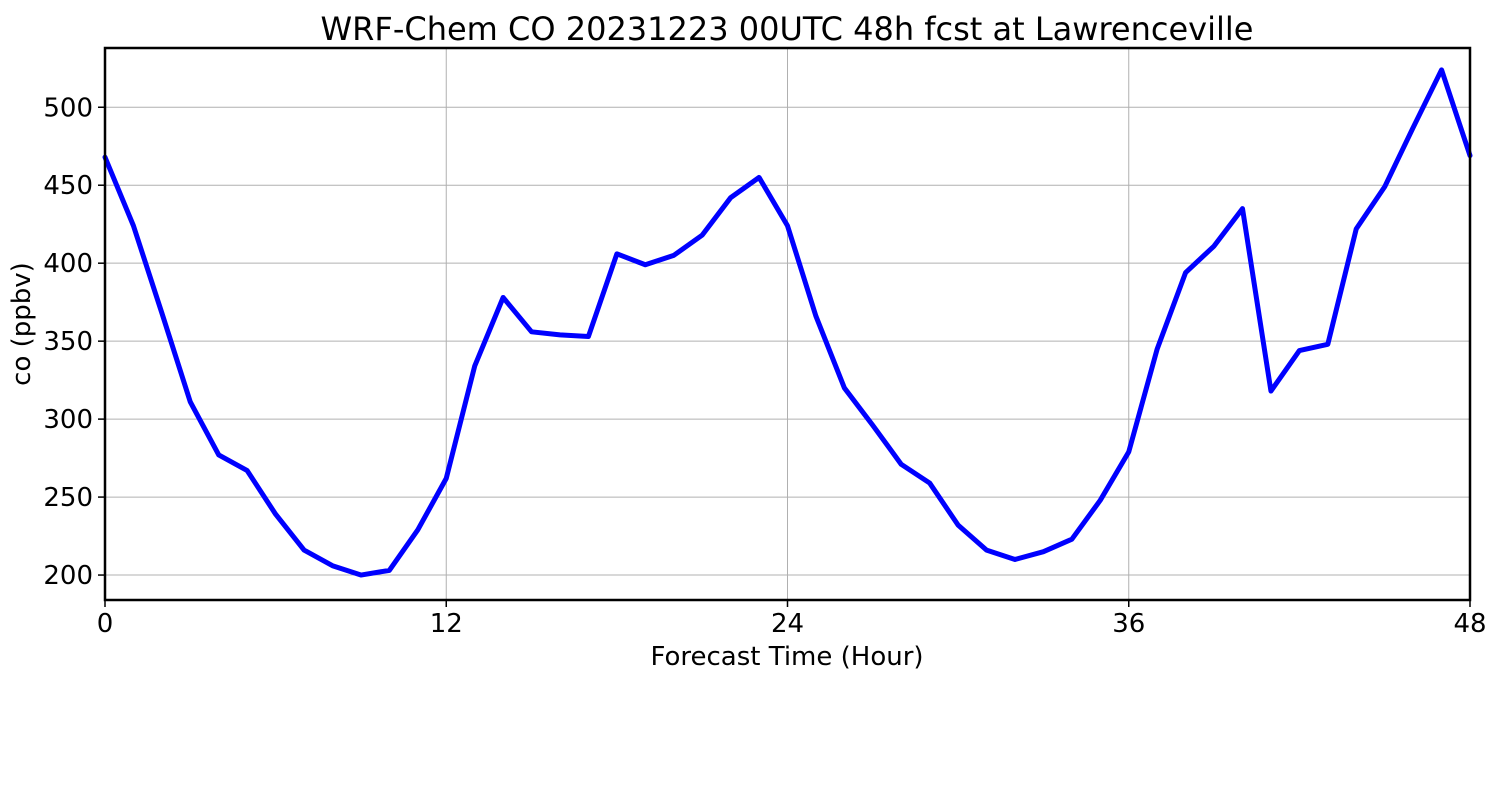  Describe the element at coordinates (68, 108) in the screenshot. I see `y-tick-label: 500` at that location.